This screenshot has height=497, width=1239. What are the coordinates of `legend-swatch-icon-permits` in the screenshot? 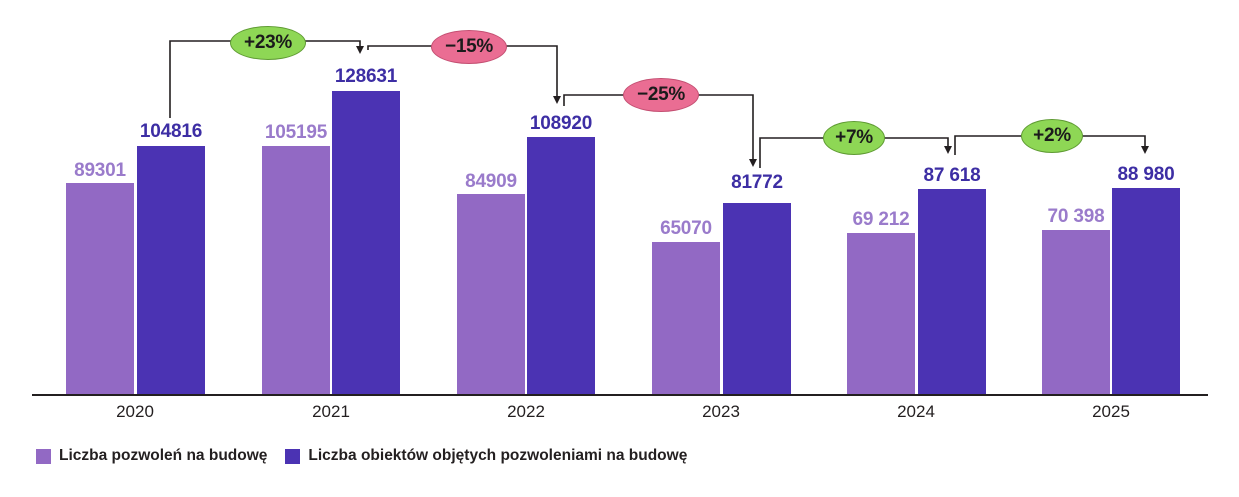 It's located at (43, 456).